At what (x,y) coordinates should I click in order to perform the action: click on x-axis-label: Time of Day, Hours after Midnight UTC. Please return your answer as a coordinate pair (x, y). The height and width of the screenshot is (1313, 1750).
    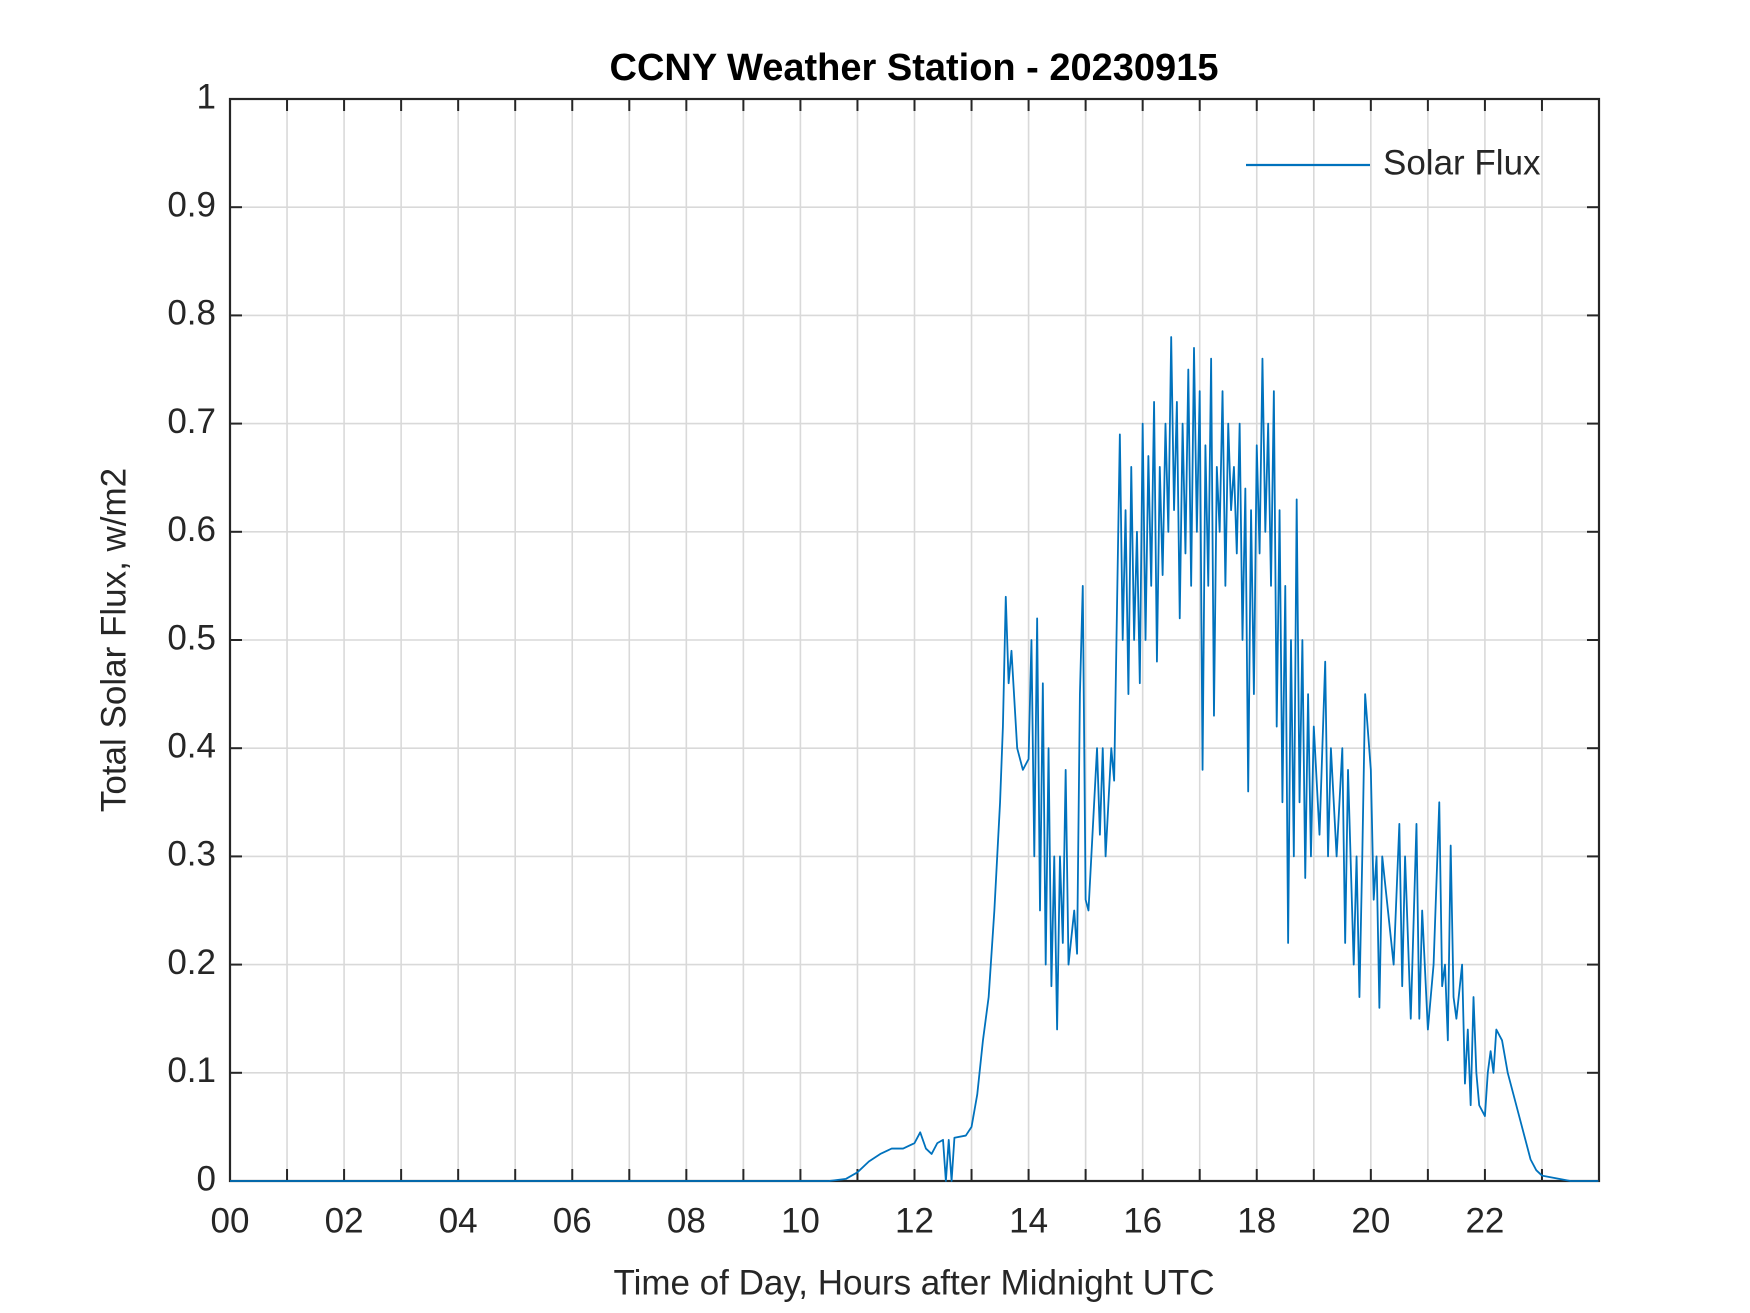
    Looking at the image, I should click on (914, 1282).